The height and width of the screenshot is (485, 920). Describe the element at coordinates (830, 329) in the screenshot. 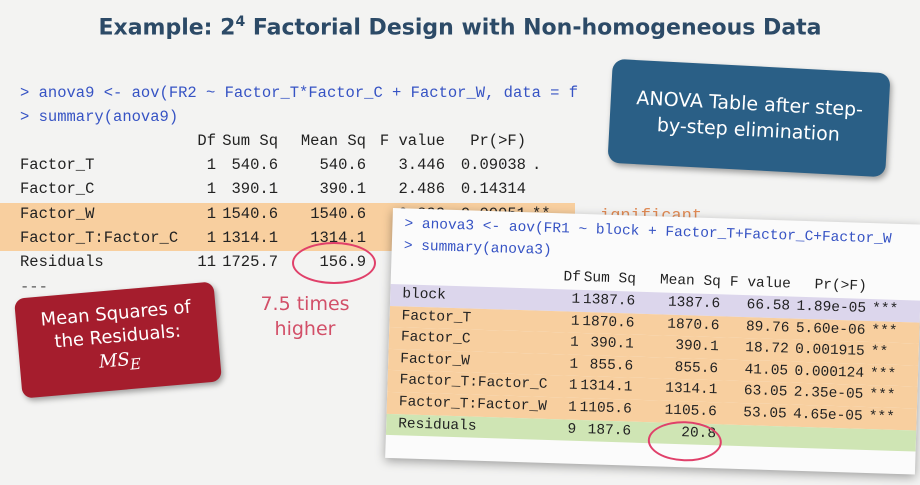

I see `table-cell: 5.60e-06` at that location.